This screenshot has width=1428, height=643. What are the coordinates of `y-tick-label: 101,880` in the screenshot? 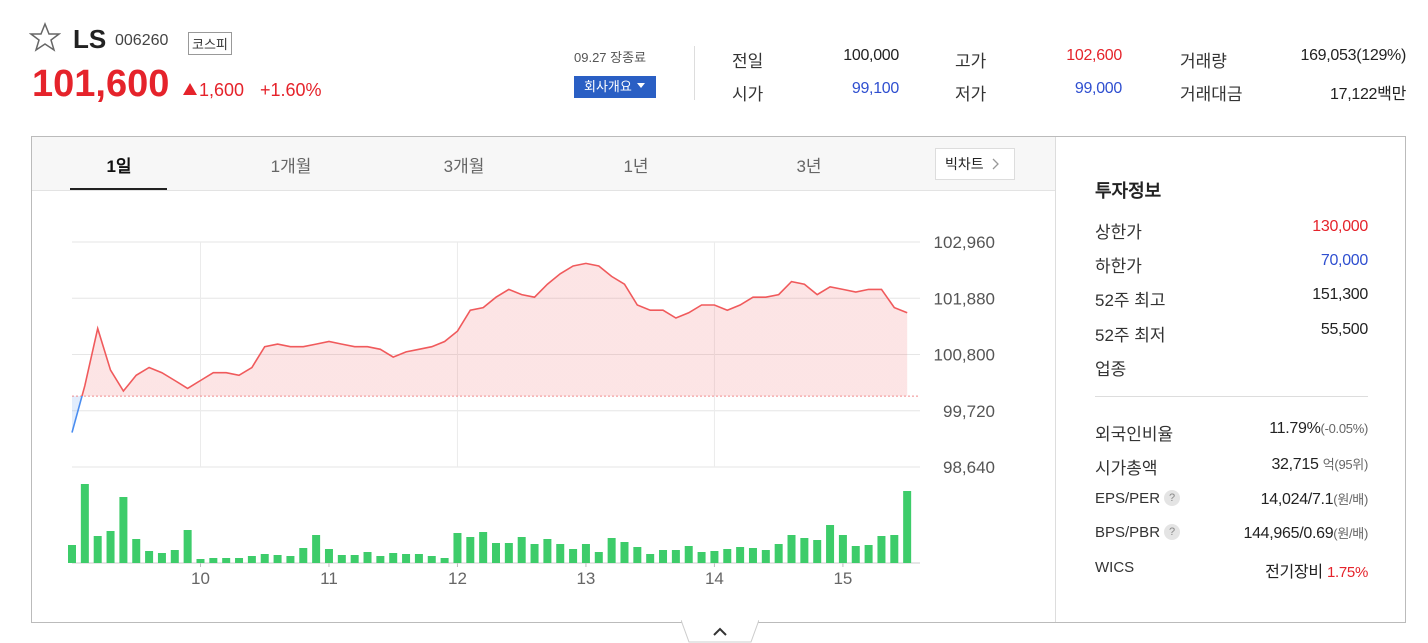 It's located at (964, 298).